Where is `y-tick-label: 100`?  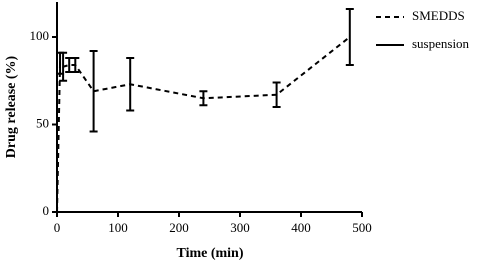
y-tick-label: 100 is located at coordinates (40, 35).